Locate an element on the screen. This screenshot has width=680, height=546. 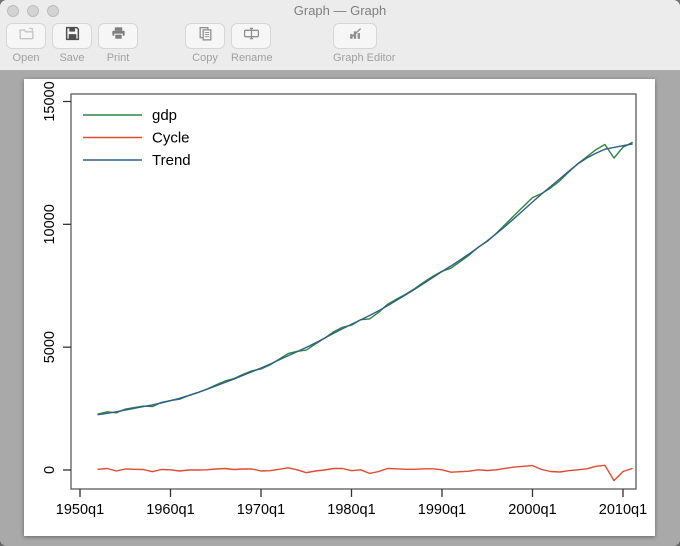
zoom-button is located at coordinates (53, 11).